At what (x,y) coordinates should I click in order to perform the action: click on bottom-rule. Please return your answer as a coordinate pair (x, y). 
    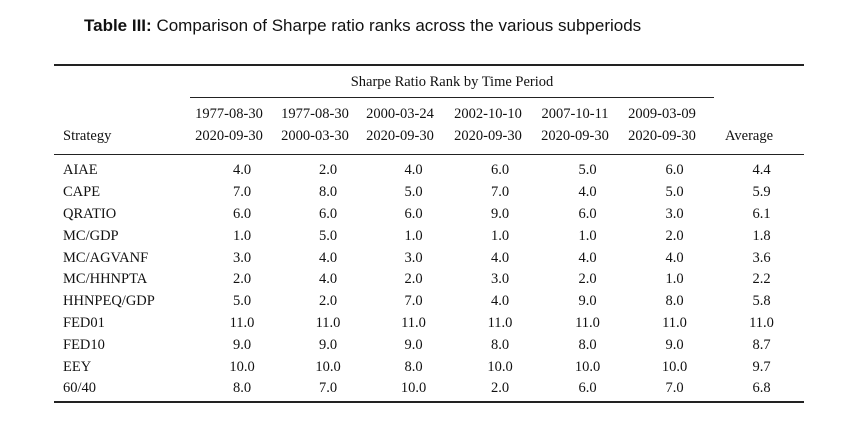
    Looking at the image, I should click on (429, 402).